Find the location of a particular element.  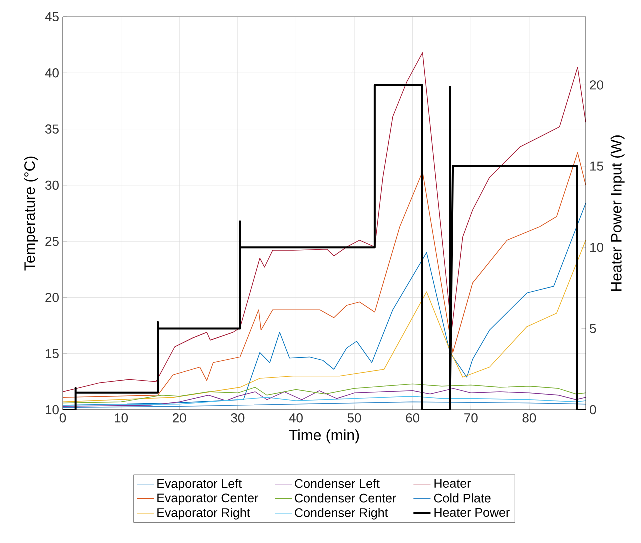

x-tick-label: 10 is located at coordinates (121, 418).